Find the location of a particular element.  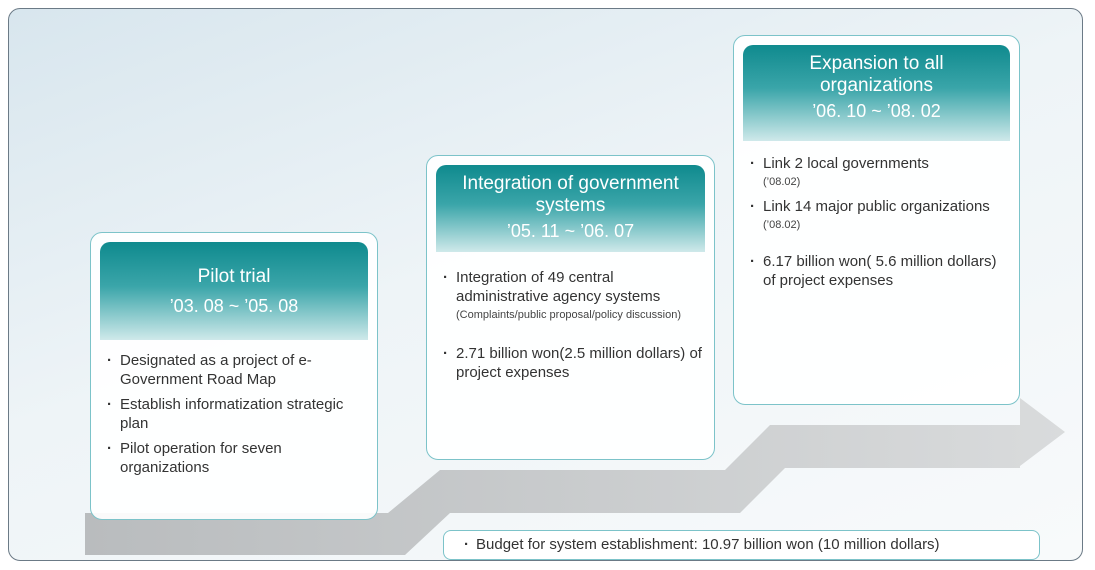

bullet: Pilot operation for seven organizations is located at coordinates (237, 458).